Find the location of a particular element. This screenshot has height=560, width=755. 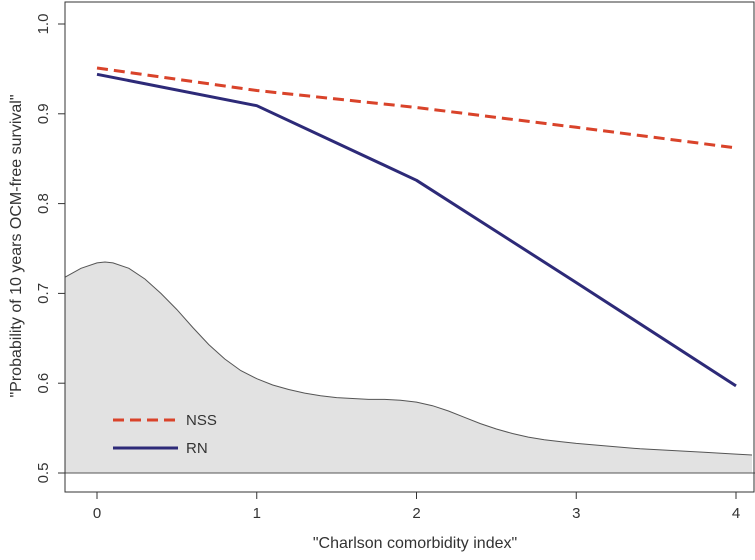

y-tick-label: 0.8 is located at coordinates (43, 203).